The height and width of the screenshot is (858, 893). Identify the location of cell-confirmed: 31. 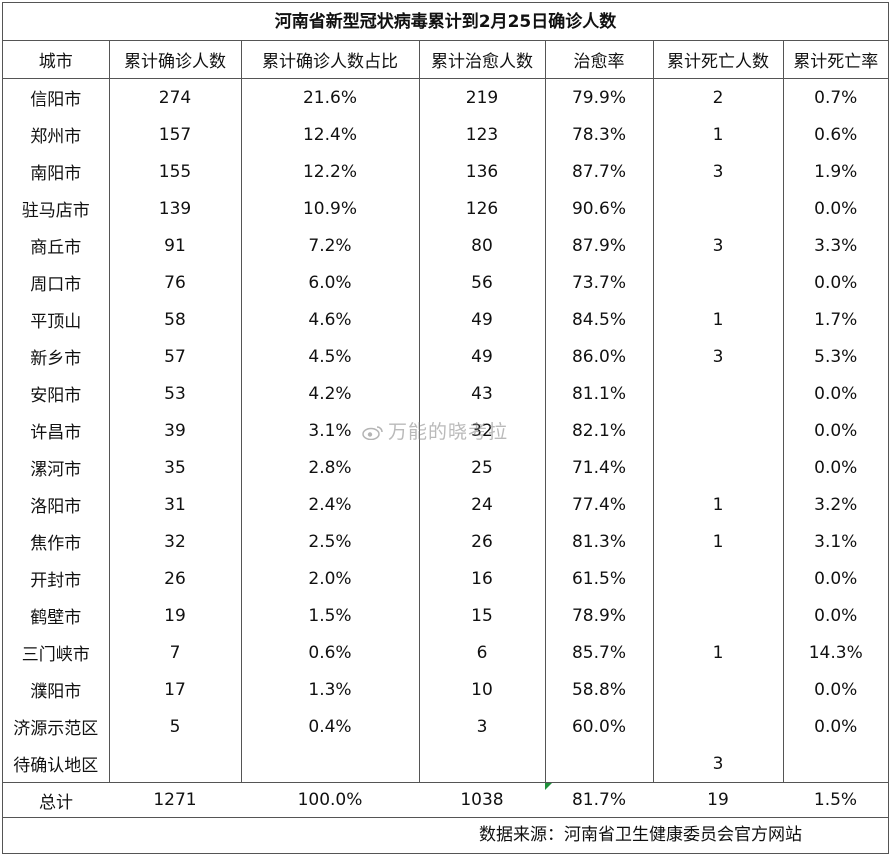
(175, 504).